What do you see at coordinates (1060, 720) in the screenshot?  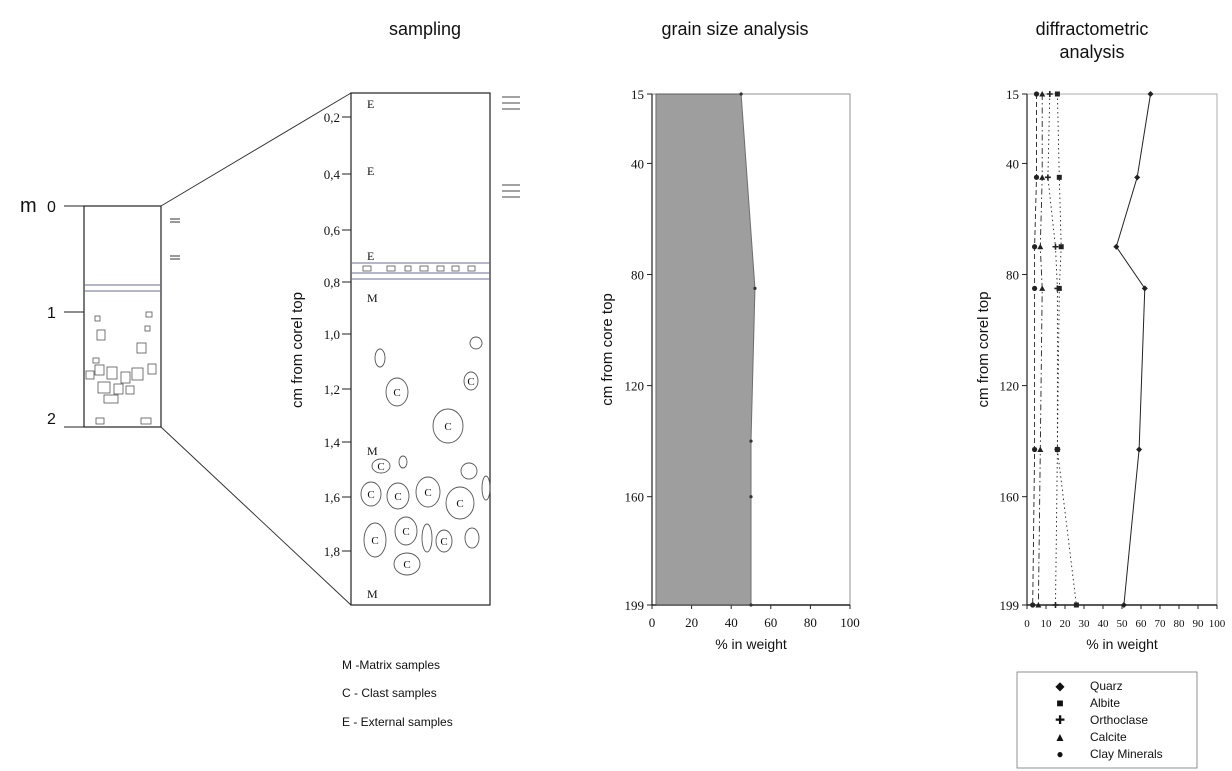 I see `legend-symbol: ✚` at bounding box center [1060, 720].